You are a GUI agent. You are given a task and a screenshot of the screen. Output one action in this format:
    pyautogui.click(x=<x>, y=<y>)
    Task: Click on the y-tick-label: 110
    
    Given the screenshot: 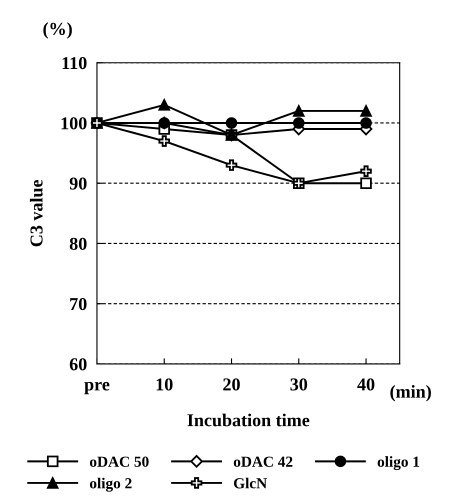 What is the action you would take?
    pyautogui.click(x=74, y=63)
    